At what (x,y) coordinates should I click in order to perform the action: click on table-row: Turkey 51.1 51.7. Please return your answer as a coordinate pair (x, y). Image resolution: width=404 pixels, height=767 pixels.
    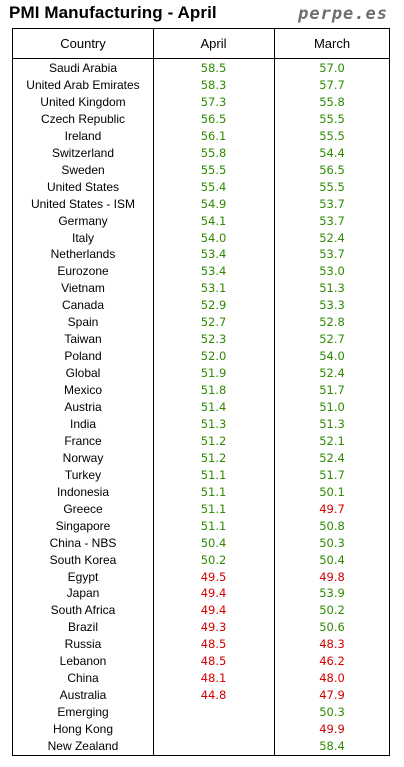
    Looking at the image, I should click on (201, 475).